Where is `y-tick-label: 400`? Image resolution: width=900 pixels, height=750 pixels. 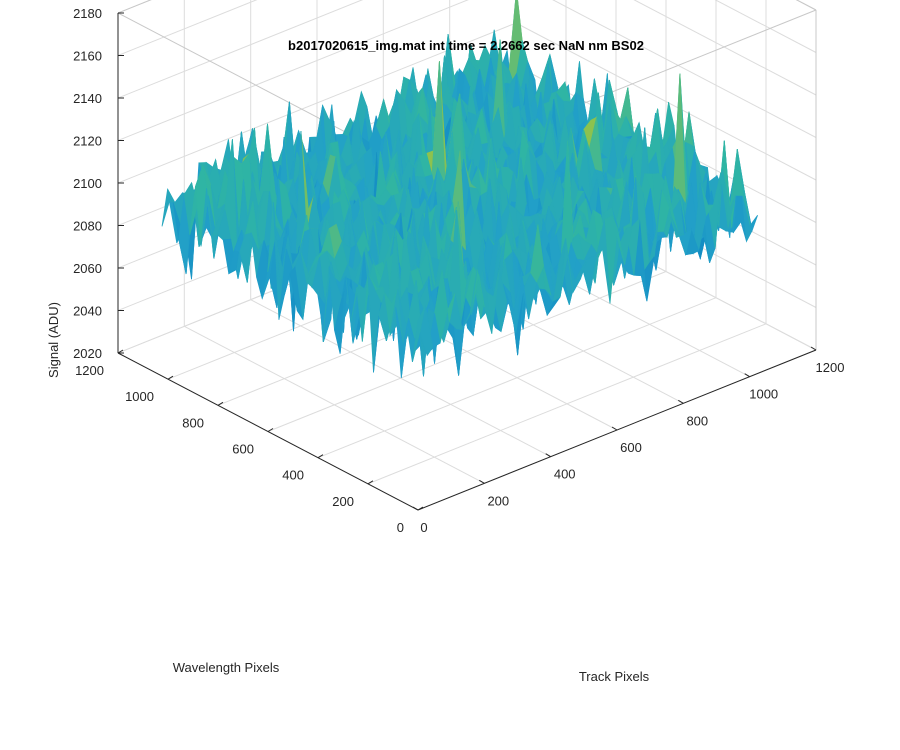 y-tick-label: 400 is located at coordinates (293, 475).